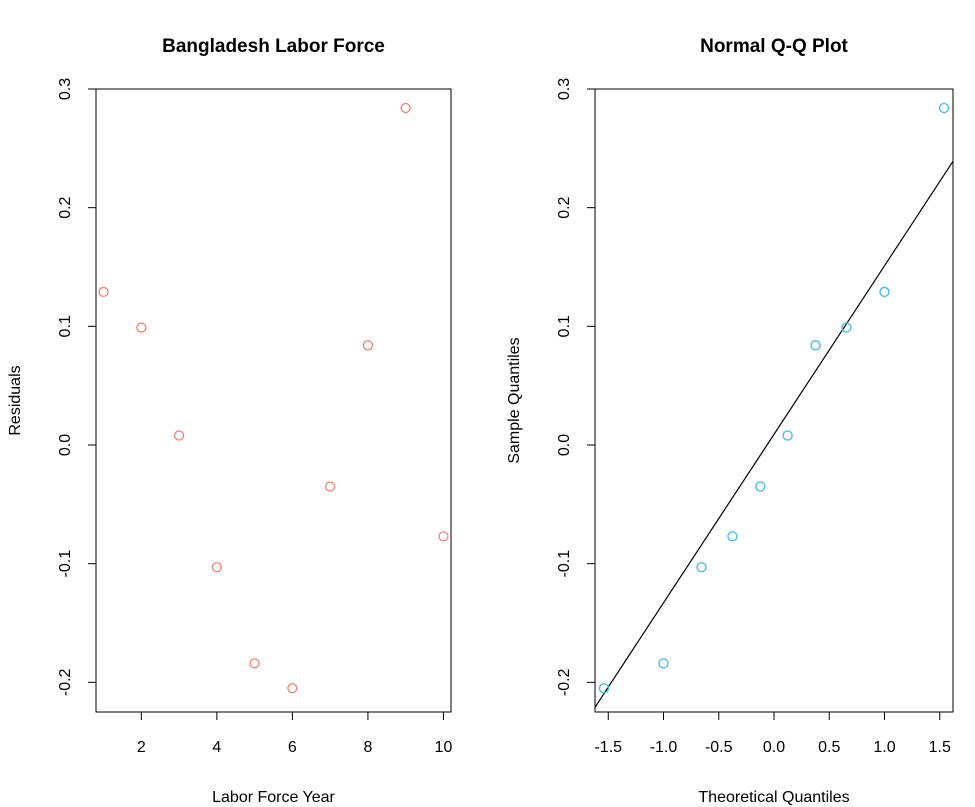 This screenshot has height=807, width=975. What do you see at coordinates (444, 747) in the screenshot?
I see `x-tick-label: 10` at bounding box center [444, 747].